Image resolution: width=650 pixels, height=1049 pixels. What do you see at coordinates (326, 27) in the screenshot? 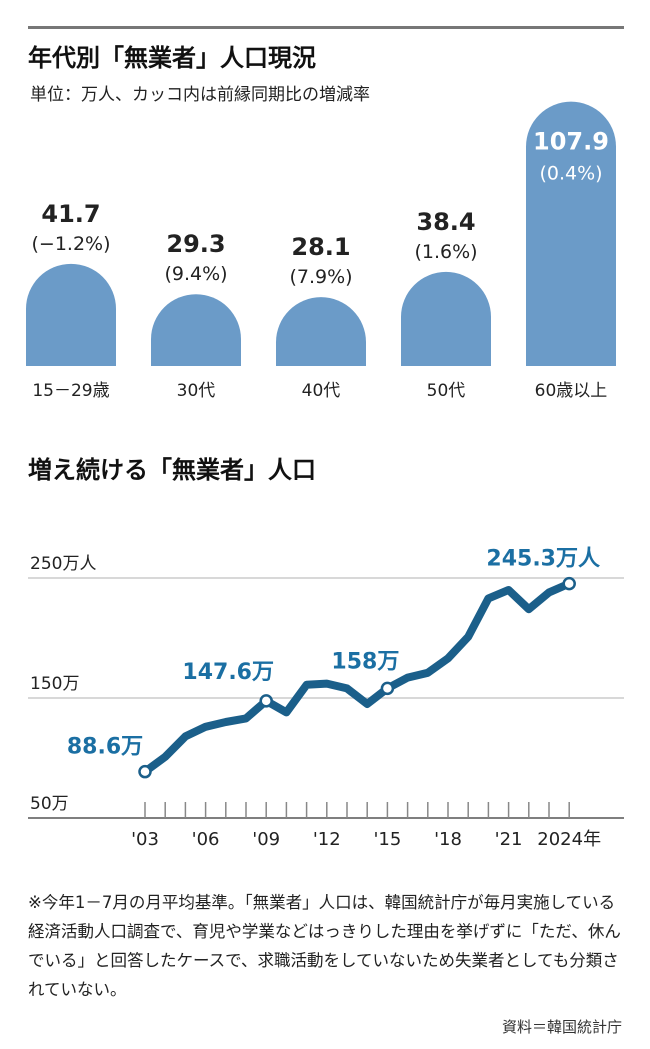
I see `top-rule` at bounding box center [326, 27].